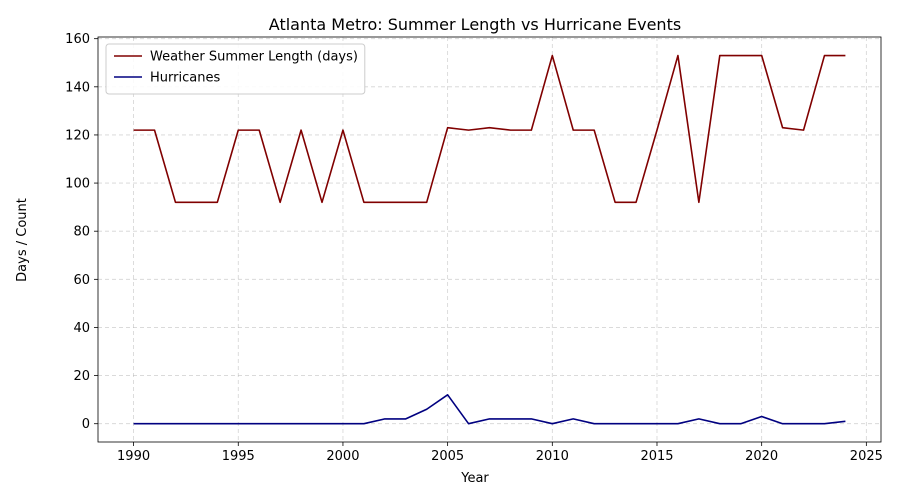 This screenshot has width=900, height=504. I want to click on y-tick-label: 160, so click(77, 39).